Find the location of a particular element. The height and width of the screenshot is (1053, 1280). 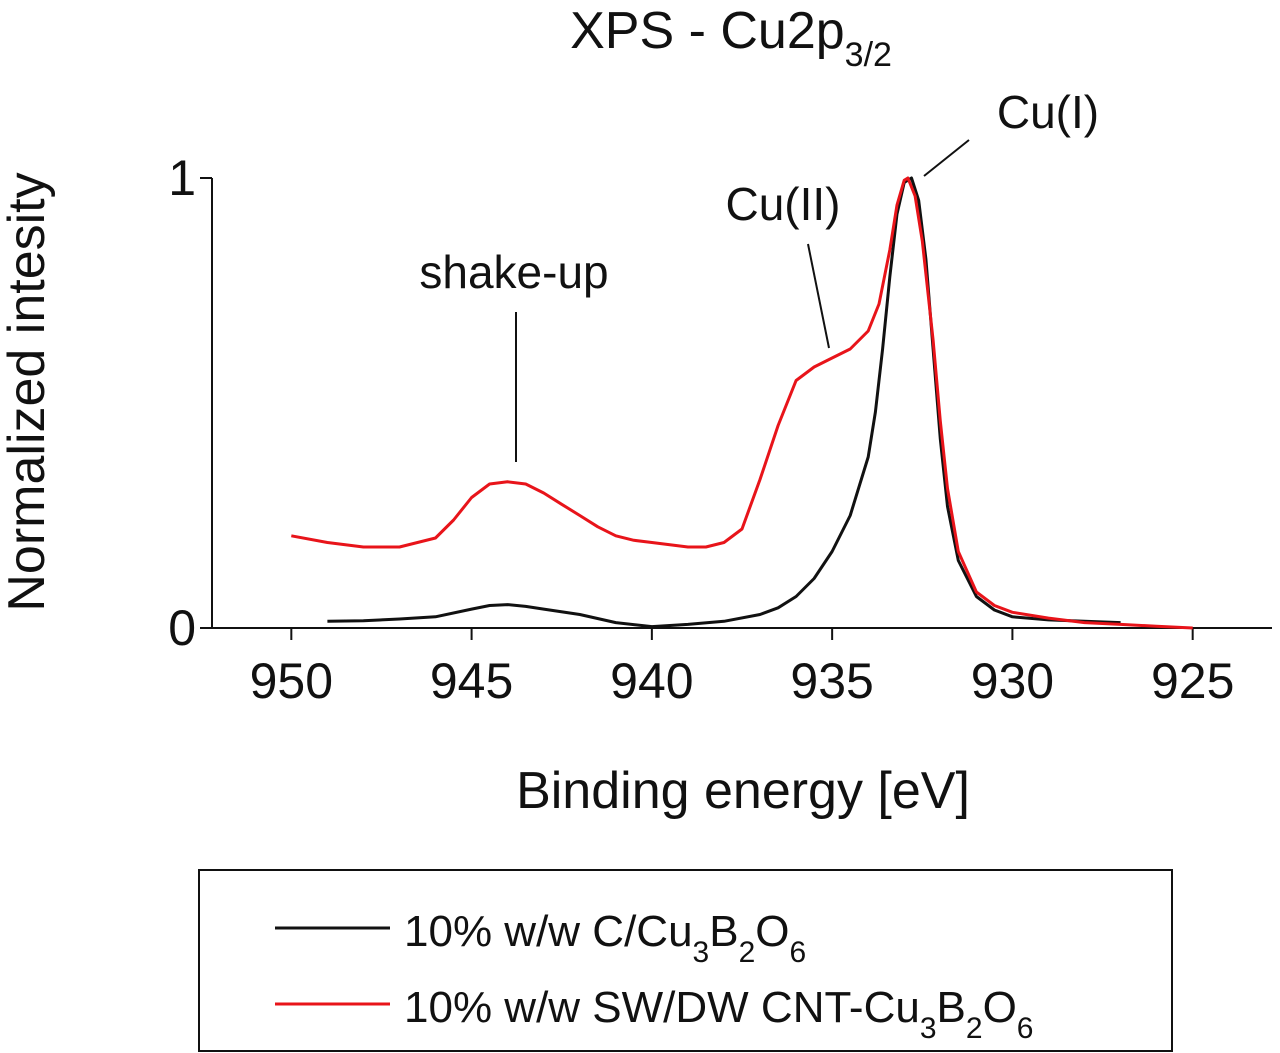

x-tick-label: 935 is located at coordinates (831, 681).